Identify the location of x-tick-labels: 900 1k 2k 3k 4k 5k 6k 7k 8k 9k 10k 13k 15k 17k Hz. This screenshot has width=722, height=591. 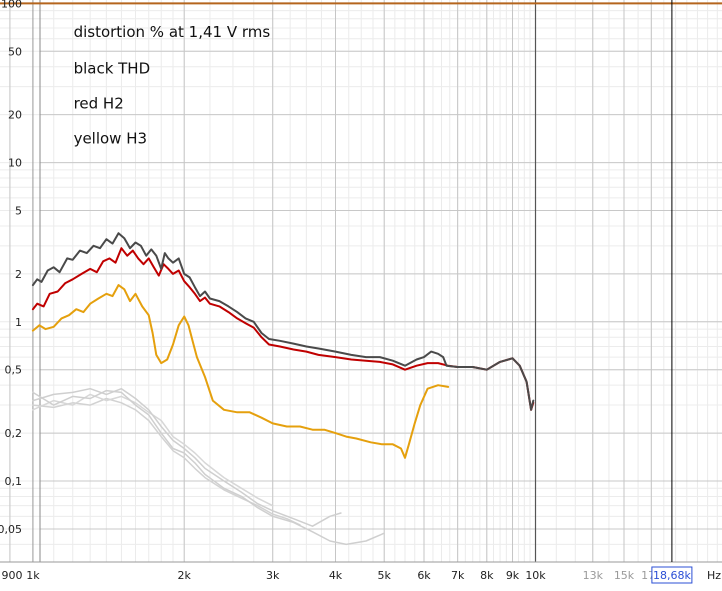
(362, 575).